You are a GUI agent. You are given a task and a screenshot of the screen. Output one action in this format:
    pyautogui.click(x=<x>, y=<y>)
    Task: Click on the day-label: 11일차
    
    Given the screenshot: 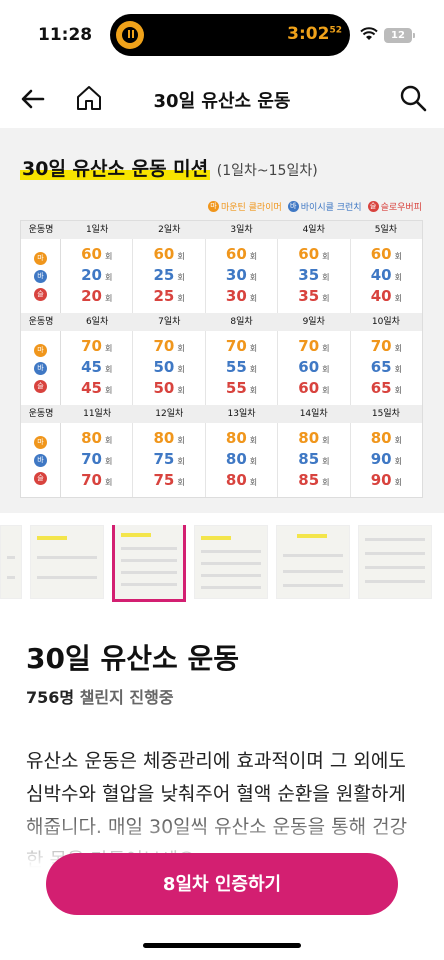 What is the action you would take?
    pyautogui.click(x=97, y=414)
    